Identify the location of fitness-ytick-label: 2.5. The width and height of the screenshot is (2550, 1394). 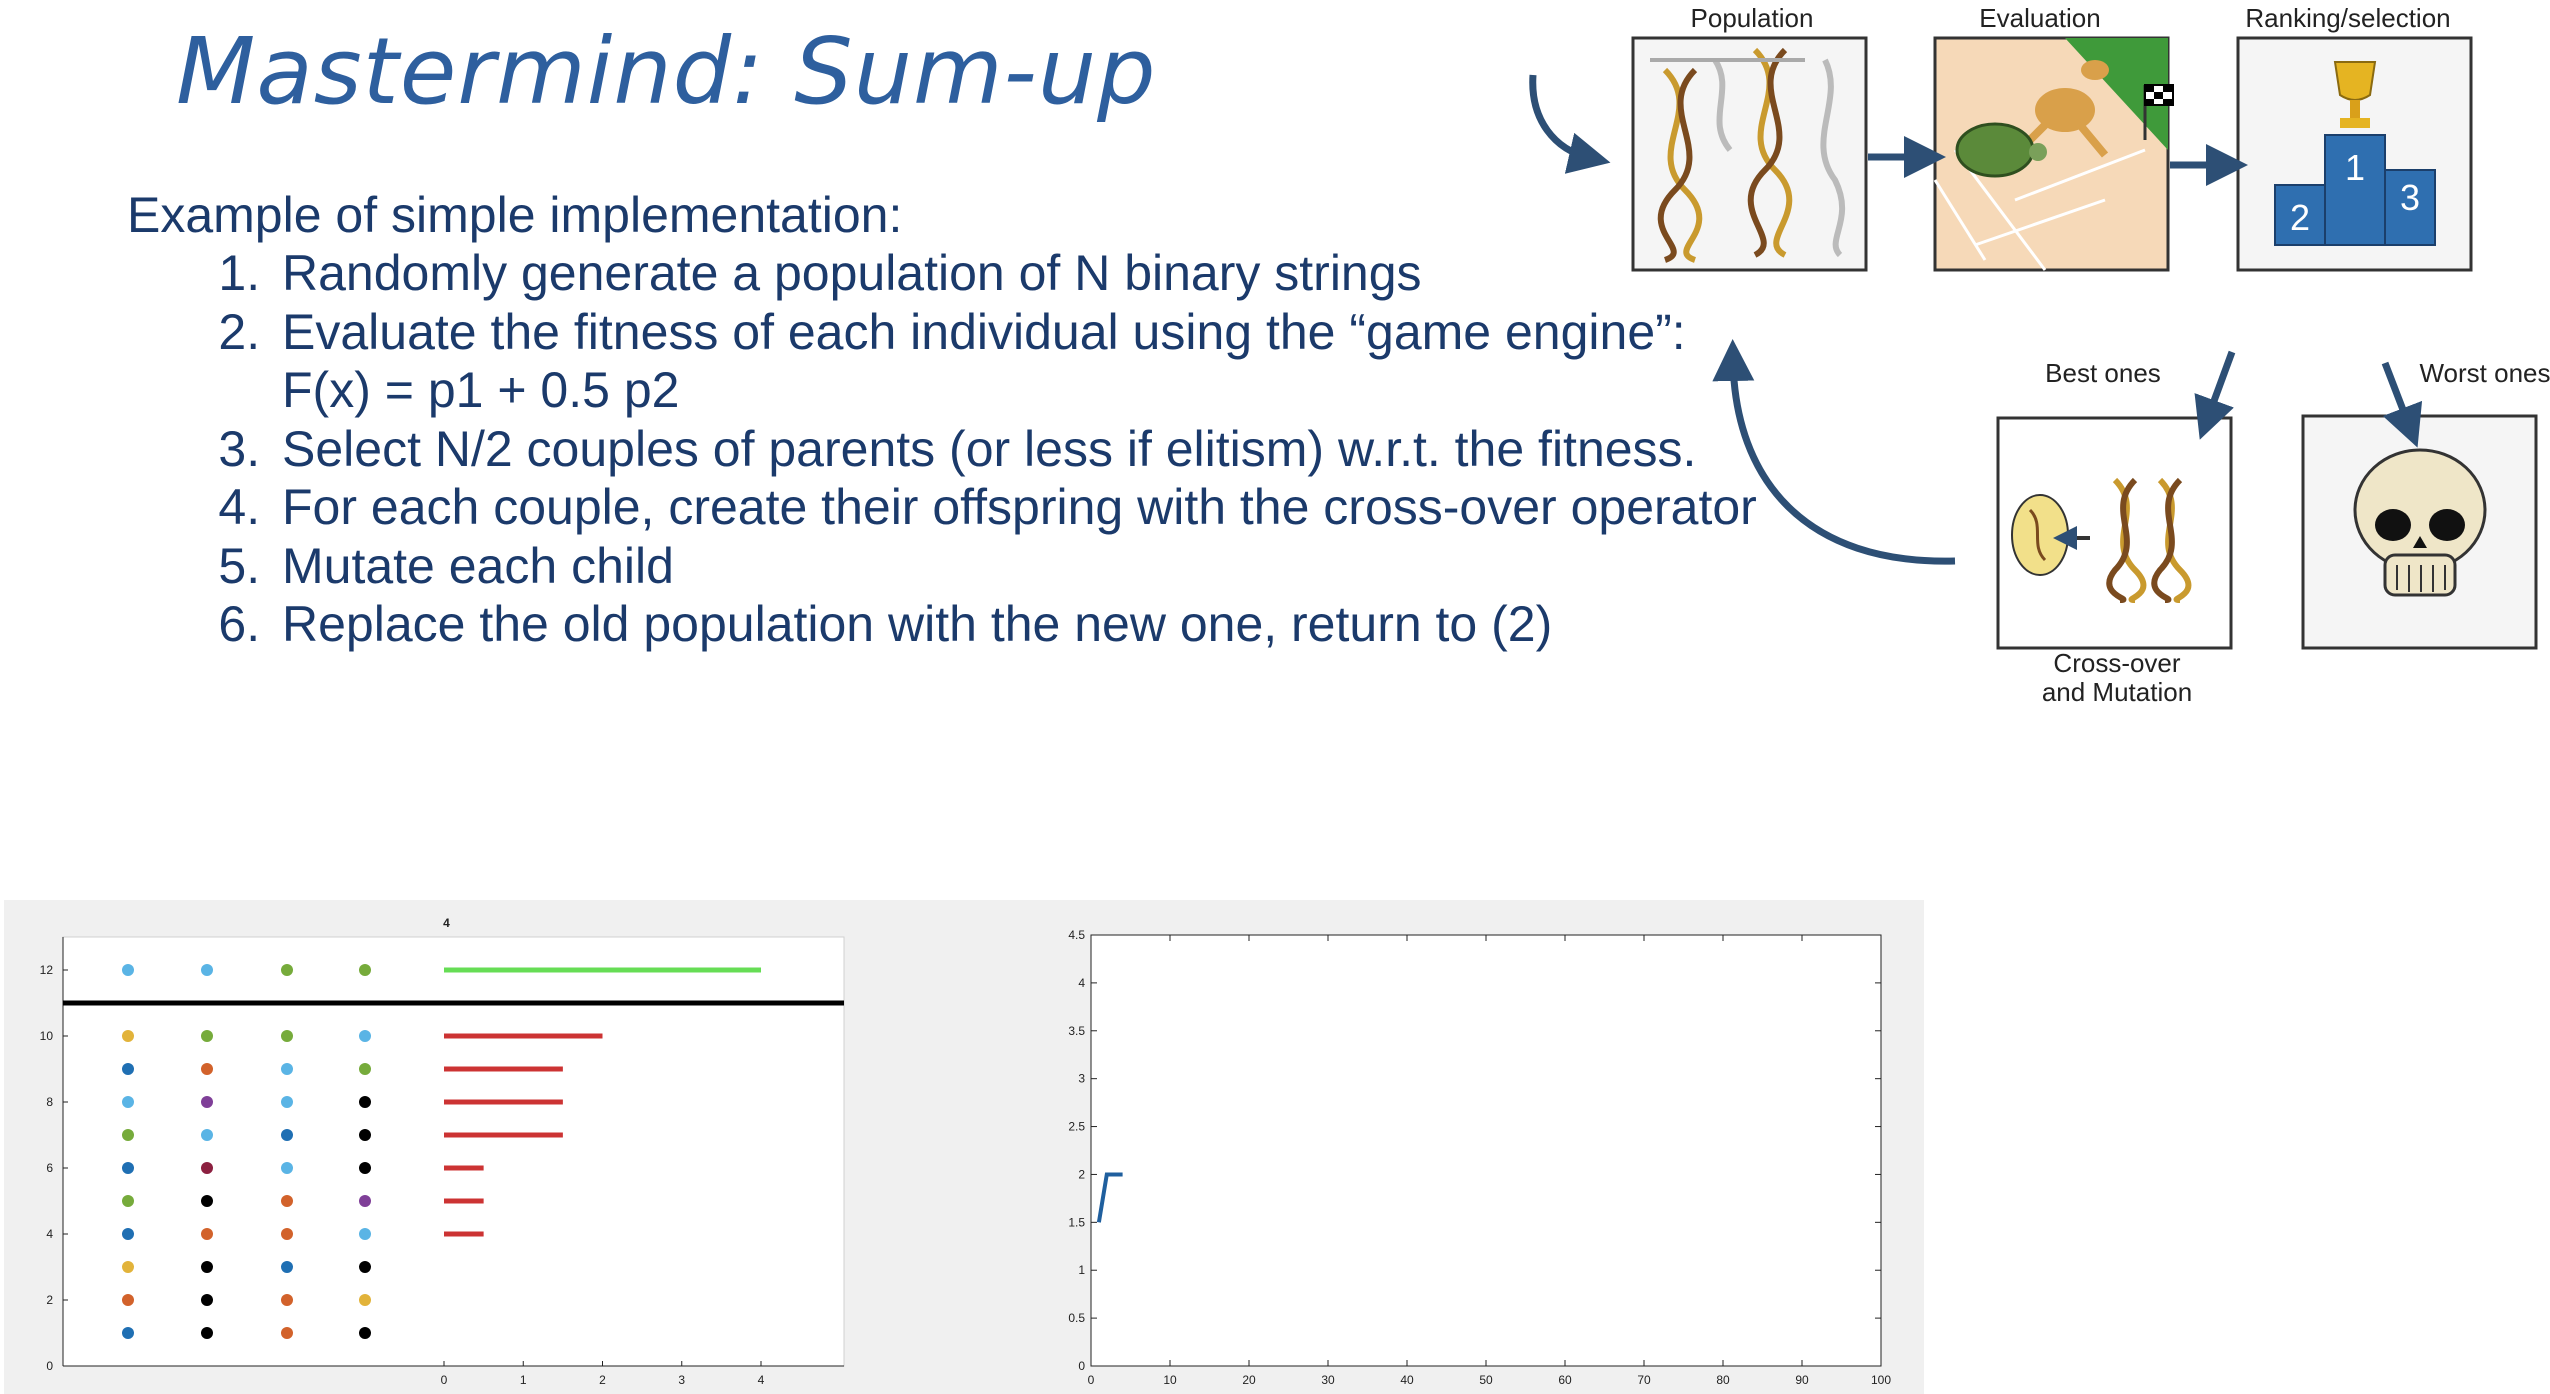
(1076, 1127).